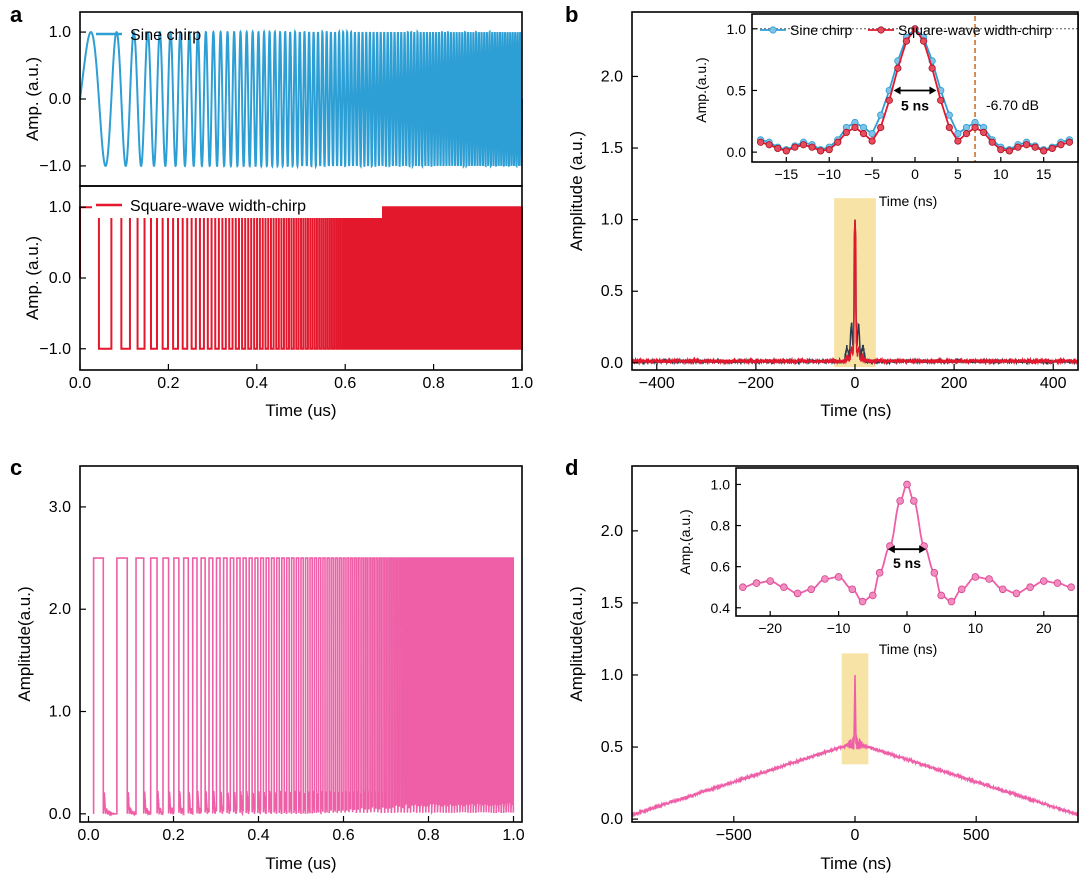 This screenshot has width=1080, height=877. Describe the element at coordinates (522, 383) in the screenshot. I see `panel-a-xtick-label: 1.0` at that location.